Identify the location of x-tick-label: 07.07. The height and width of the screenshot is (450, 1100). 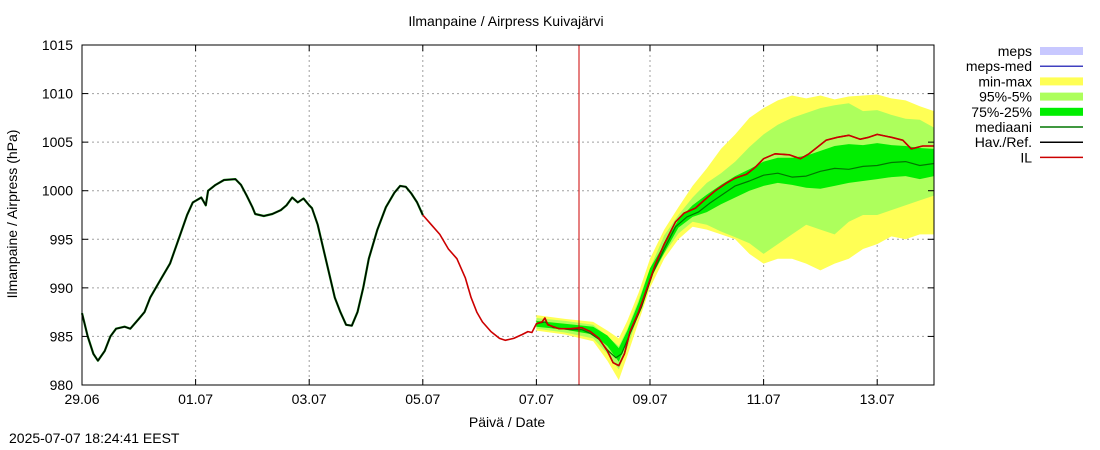
(536, 399).